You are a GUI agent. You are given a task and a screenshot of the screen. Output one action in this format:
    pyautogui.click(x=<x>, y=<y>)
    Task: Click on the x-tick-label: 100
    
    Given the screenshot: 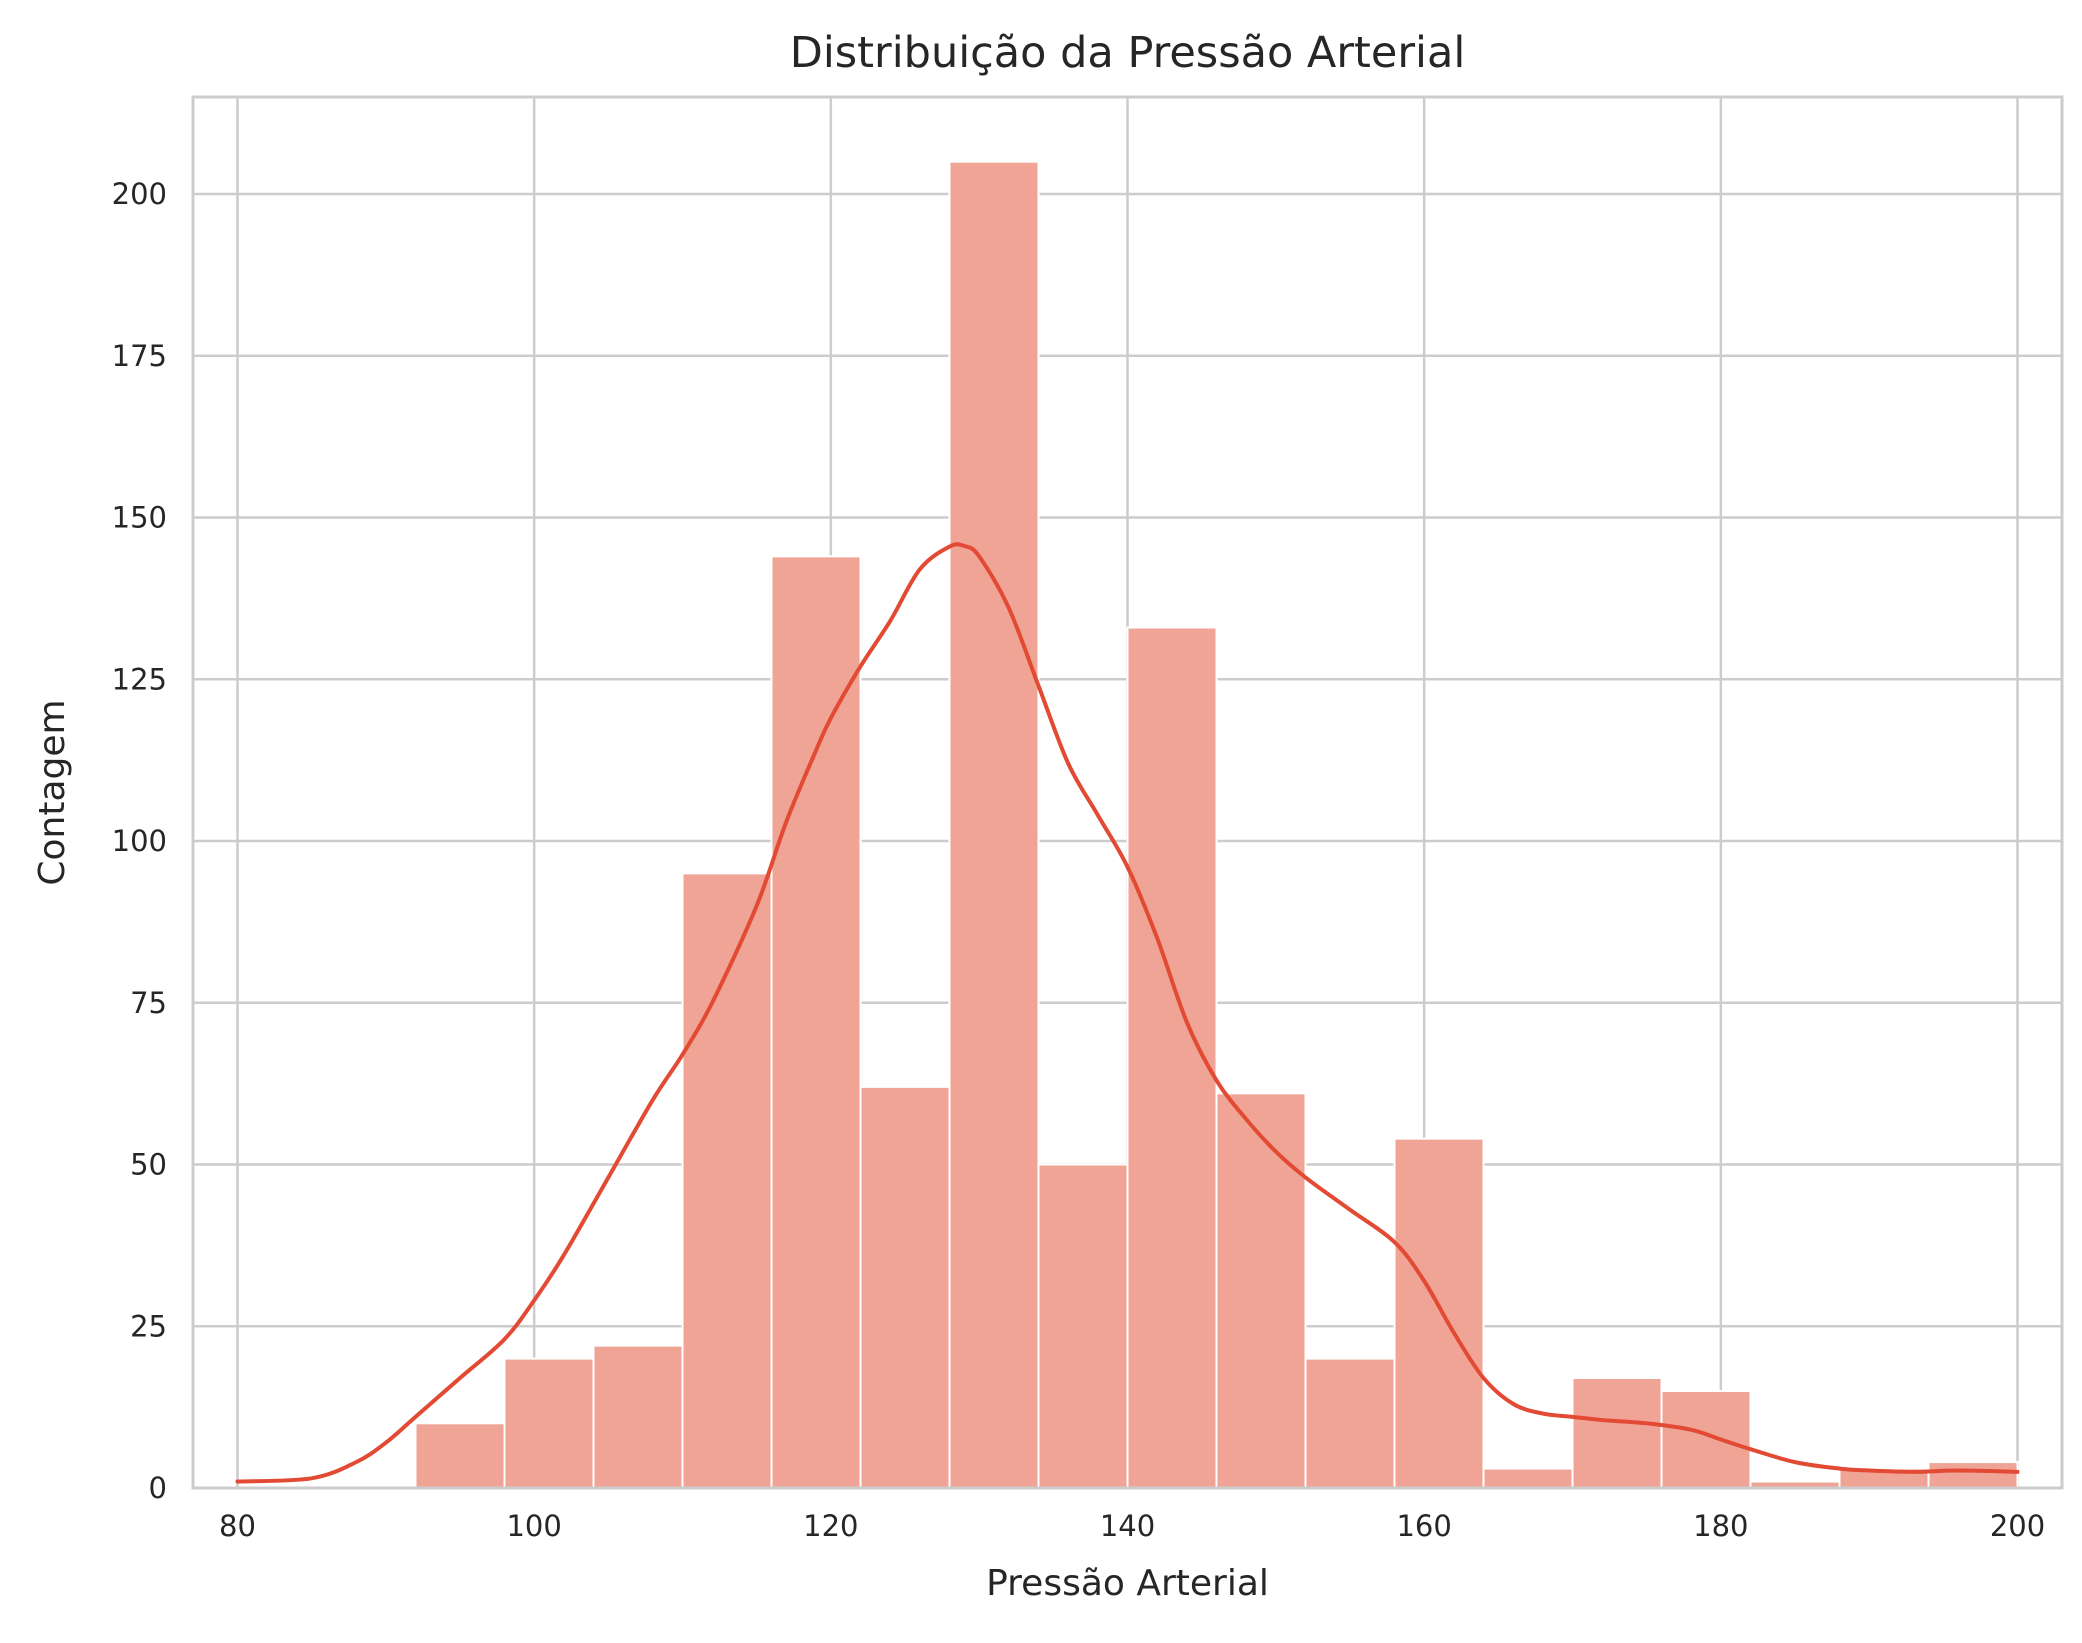 What is the action you would take?
    pyautogui.click(x=533, y=1526)
    